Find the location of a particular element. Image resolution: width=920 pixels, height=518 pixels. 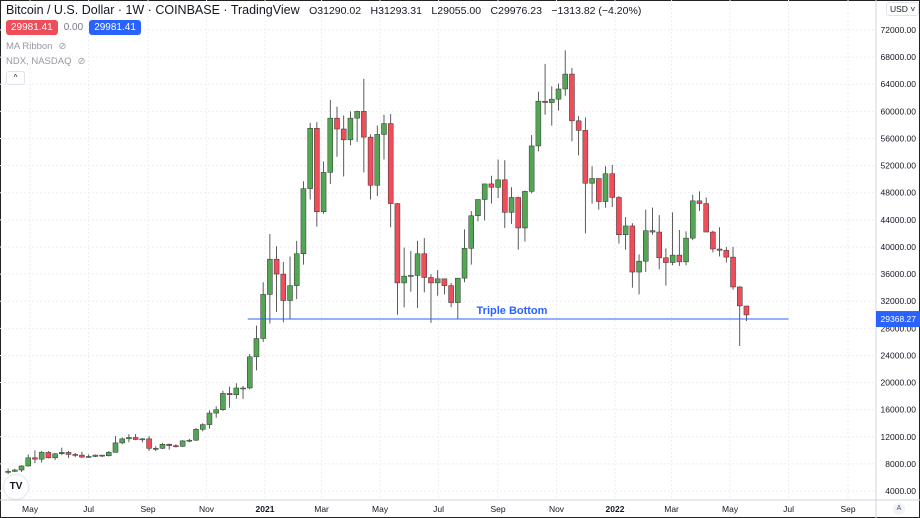

price-tick-label: 44000.00 is located at coordinates (899, 220).